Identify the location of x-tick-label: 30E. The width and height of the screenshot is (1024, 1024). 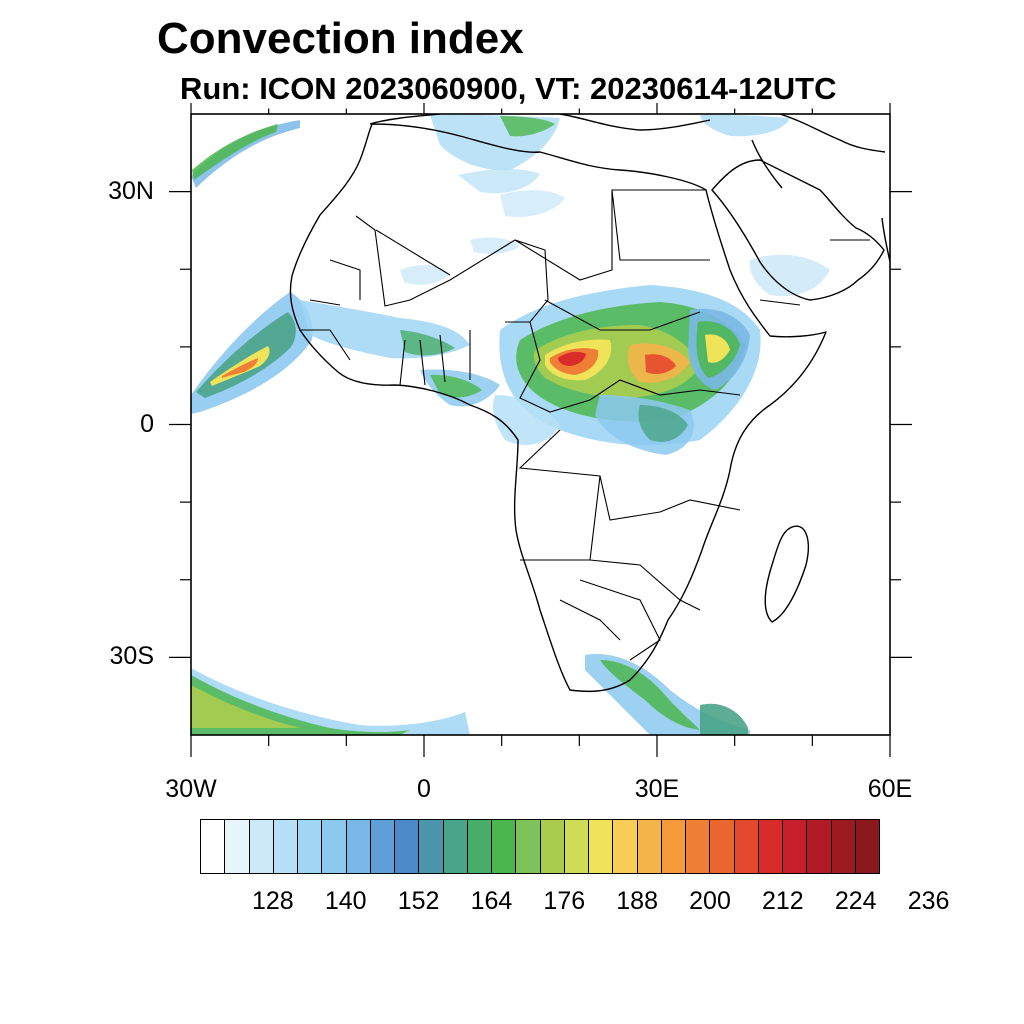
(657, 789).